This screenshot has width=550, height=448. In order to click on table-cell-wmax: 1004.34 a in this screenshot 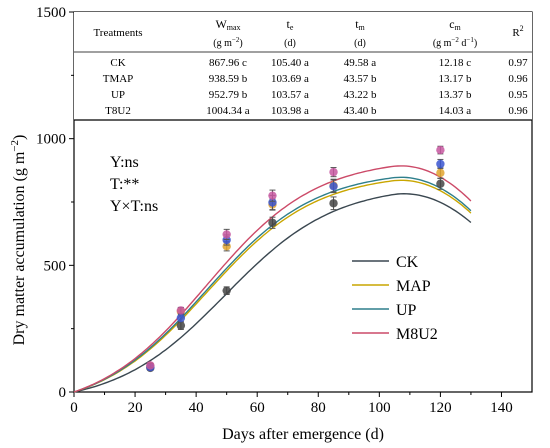, I will do `click(228, 111)`.